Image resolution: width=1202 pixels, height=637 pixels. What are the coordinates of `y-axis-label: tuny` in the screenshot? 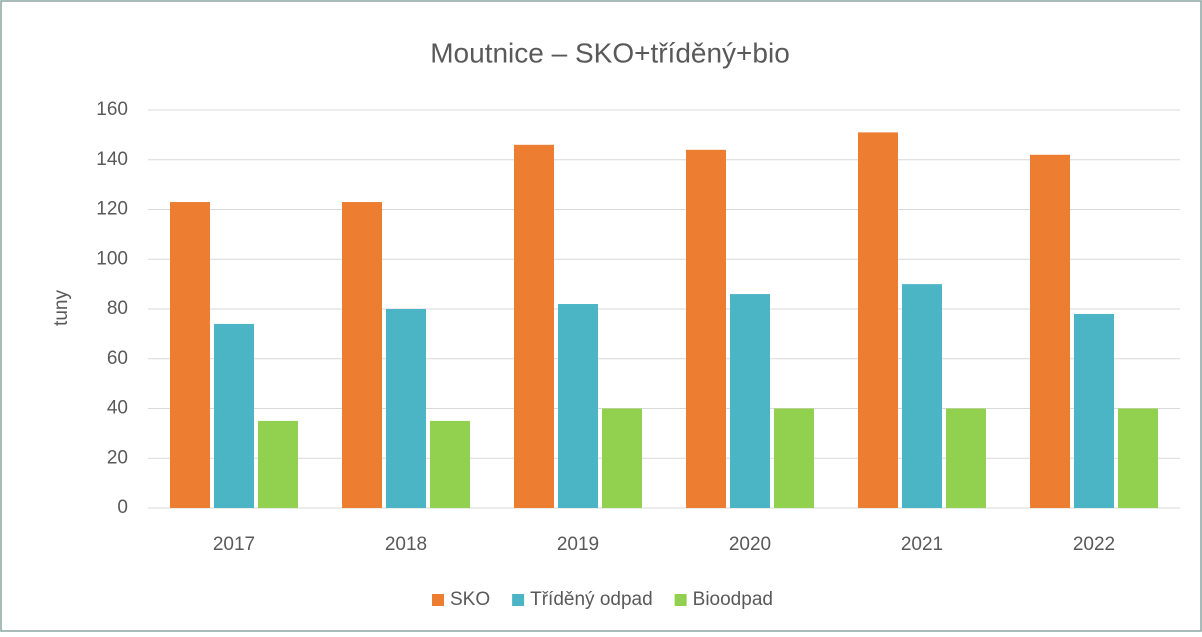 It's located at (61, 308).